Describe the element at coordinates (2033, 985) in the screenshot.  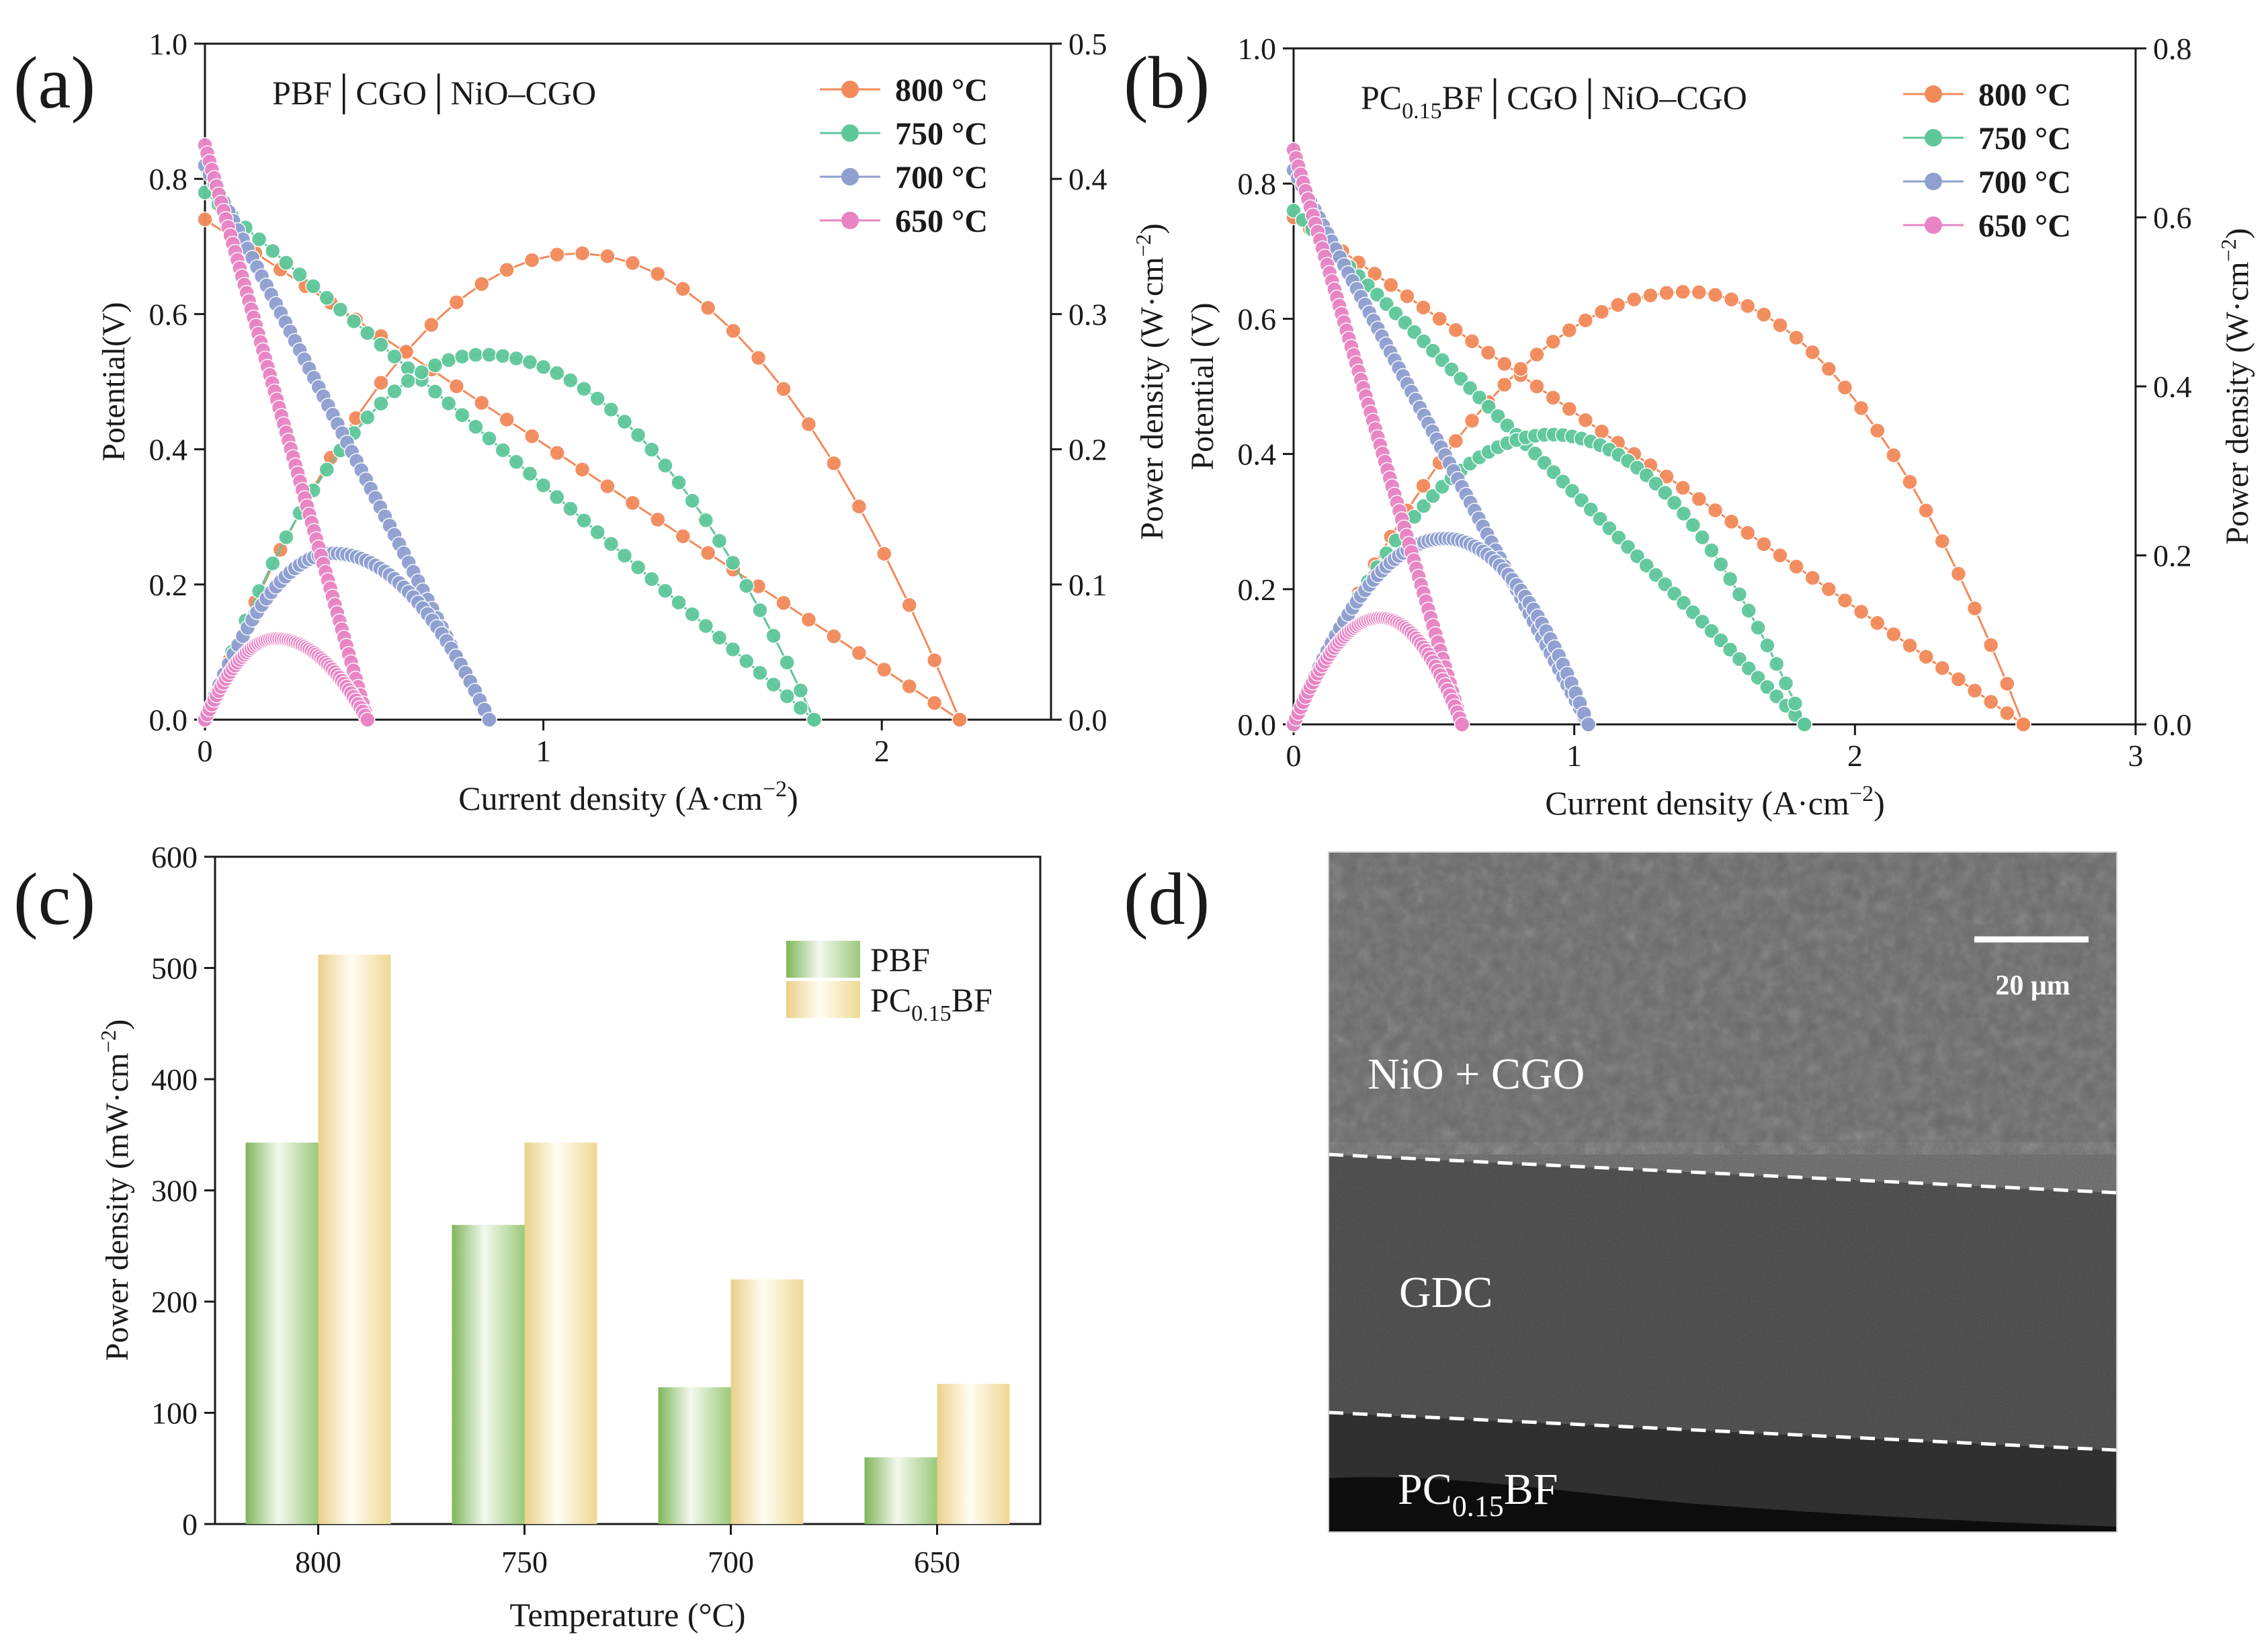
I see `scale-bar-label: 20 μm` at that location.